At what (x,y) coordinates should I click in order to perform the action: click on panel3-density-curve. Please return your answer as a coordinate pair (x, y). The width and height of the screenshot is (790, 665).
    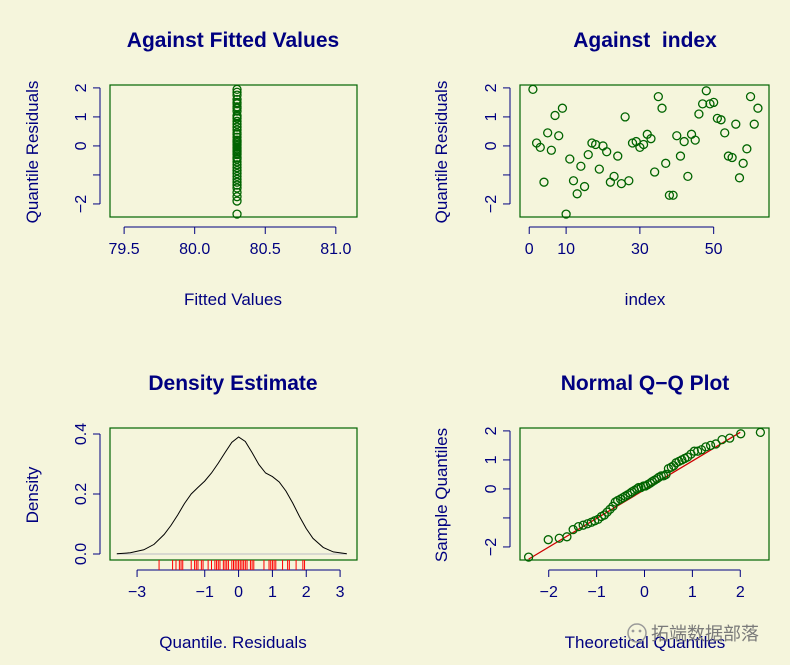
    Looking at the image, I should click on (231, 495).